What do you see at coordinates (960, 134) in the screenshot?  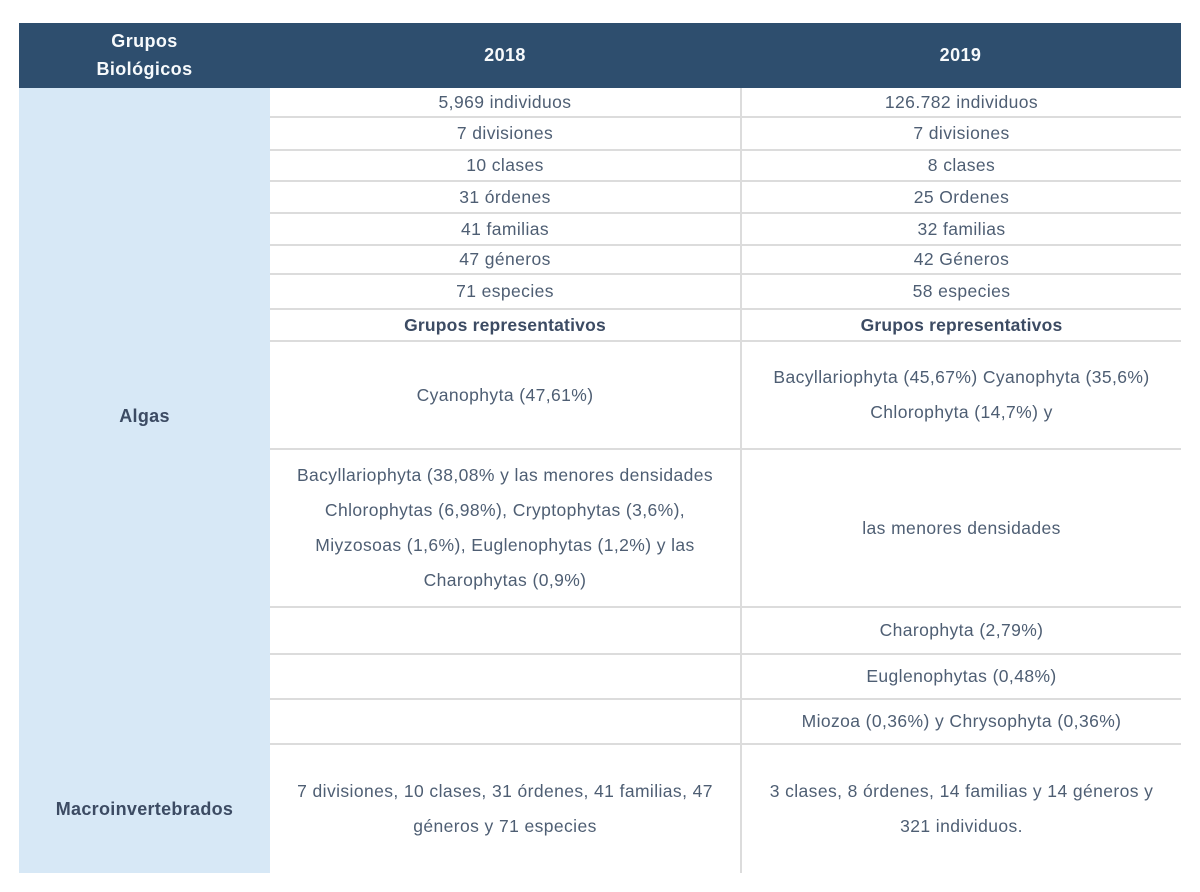 I see `cell-2019-divisiones: 7 divisiones` at bounding box center [960, 134].